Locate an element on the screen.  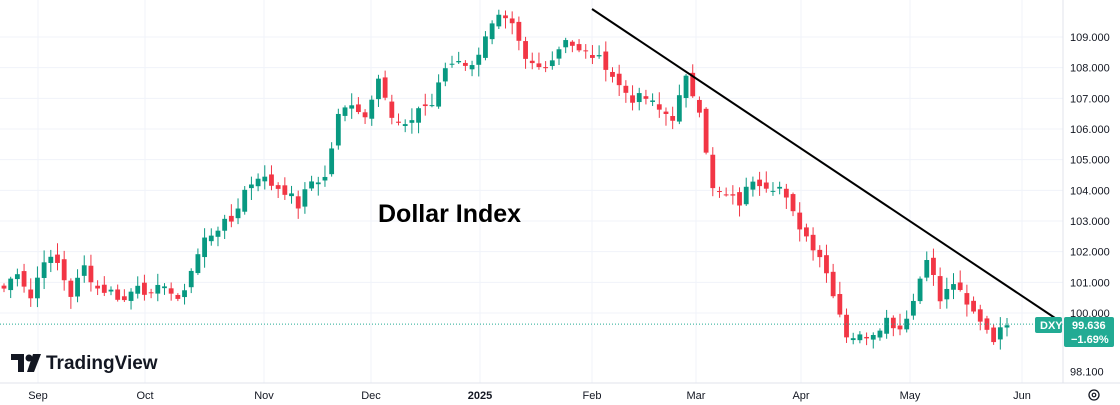
tradingview-logo-icon is located at coordinates (26, 363).